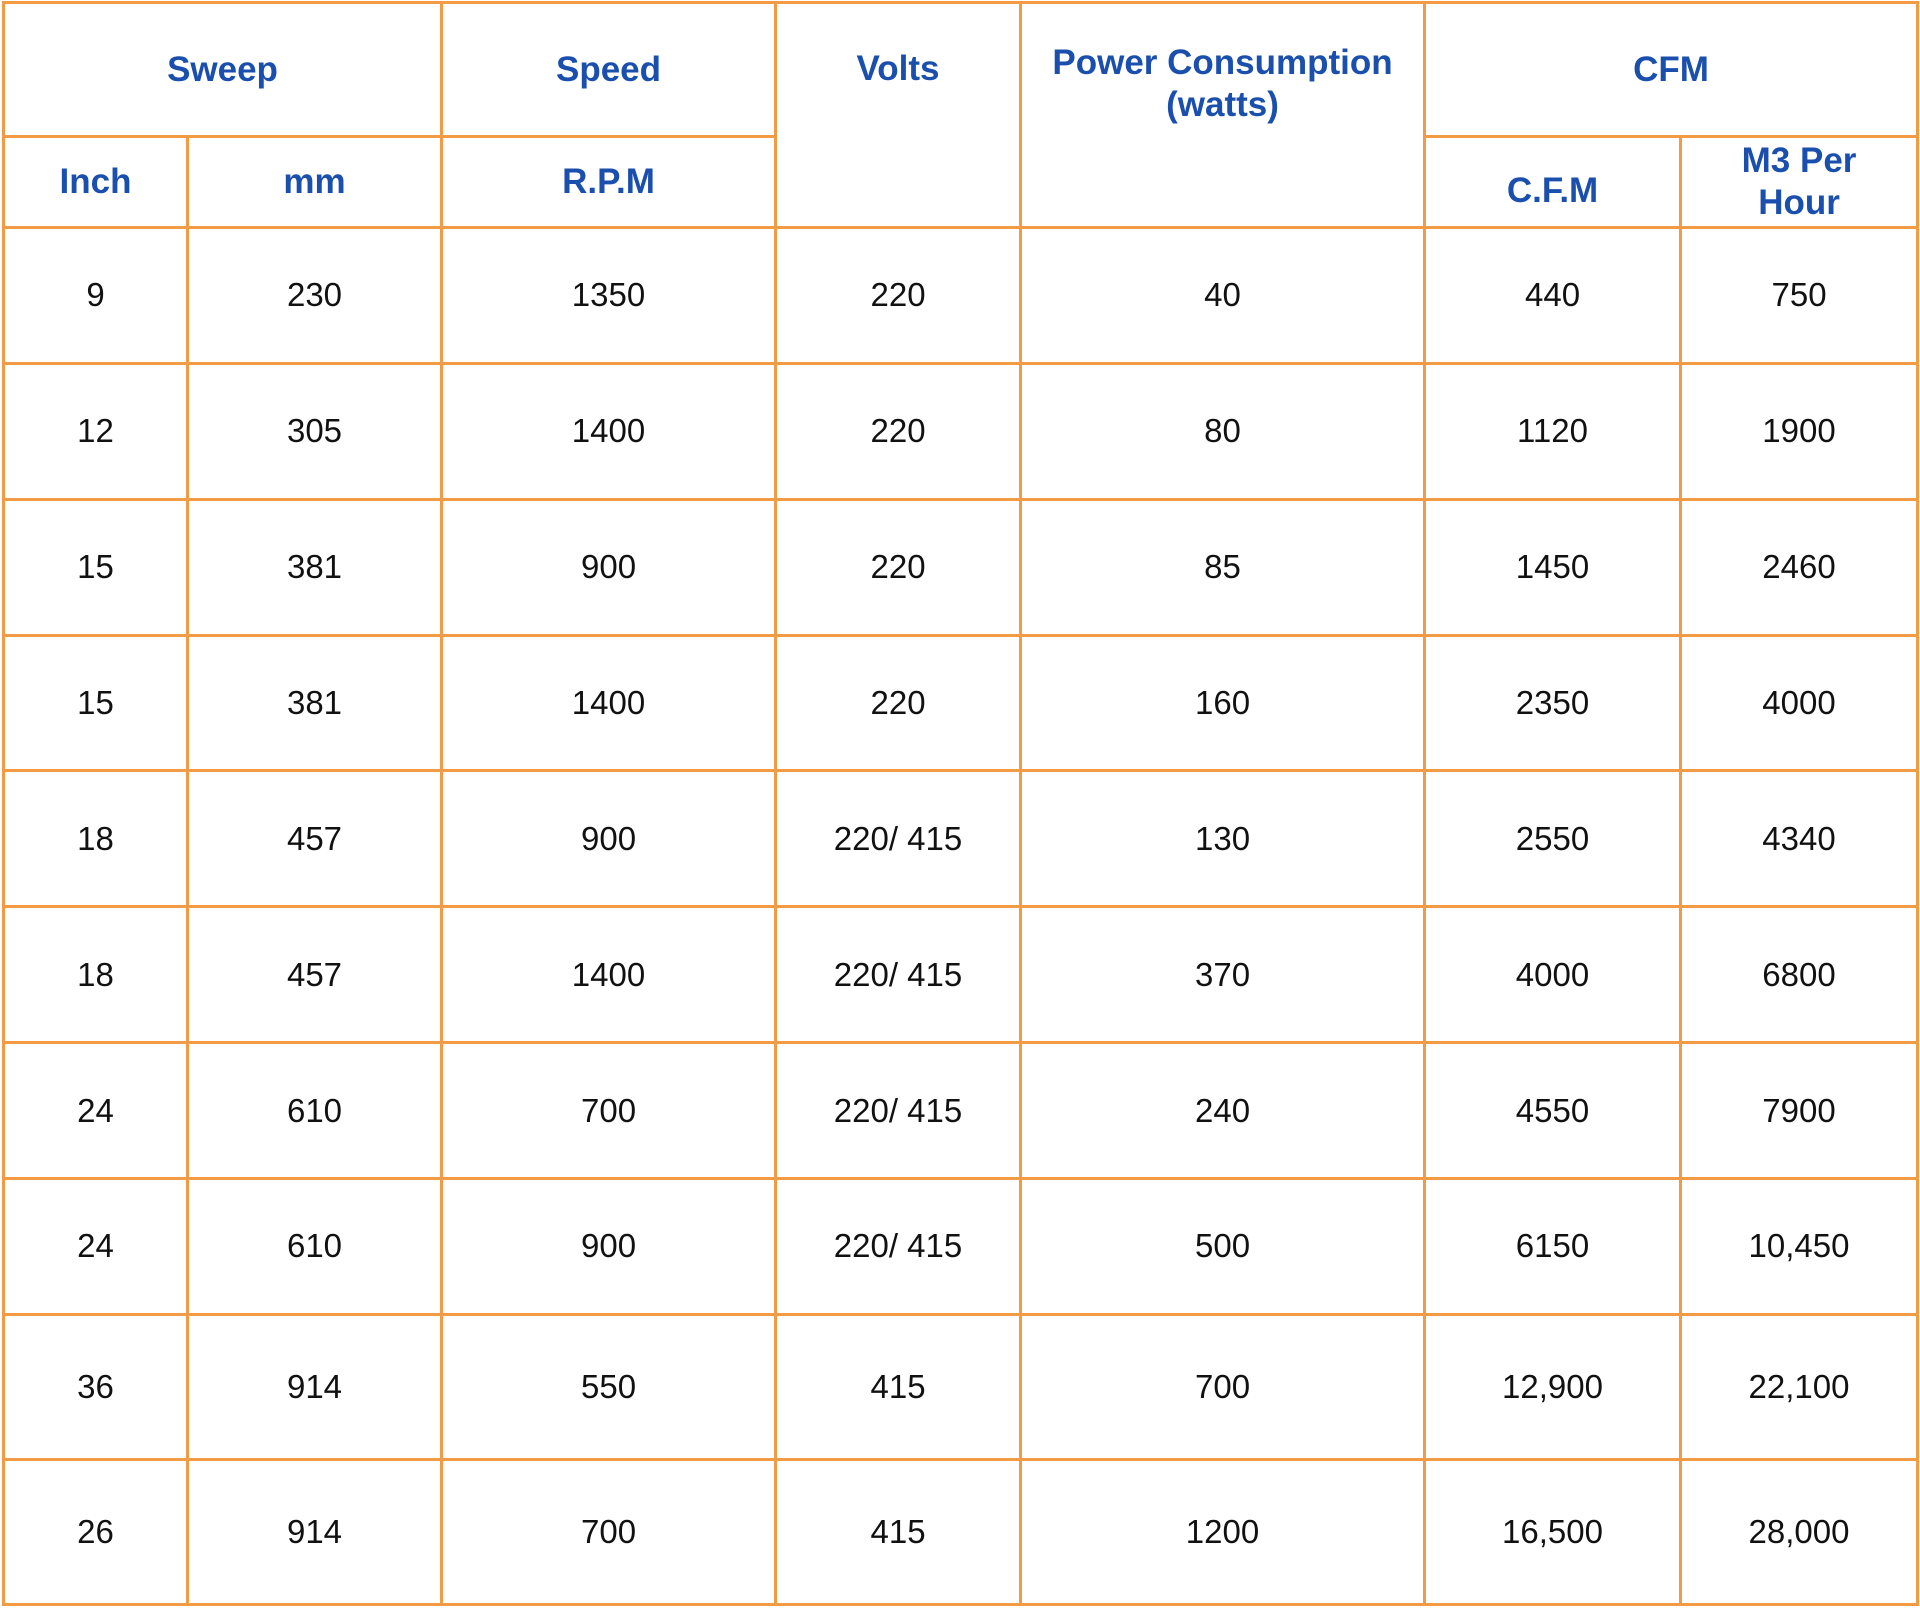 The image size is (1920, 1611). Describe the element at coordinates (1223, 839) in the screenshot. I see `cell-watts: 130` at that location.